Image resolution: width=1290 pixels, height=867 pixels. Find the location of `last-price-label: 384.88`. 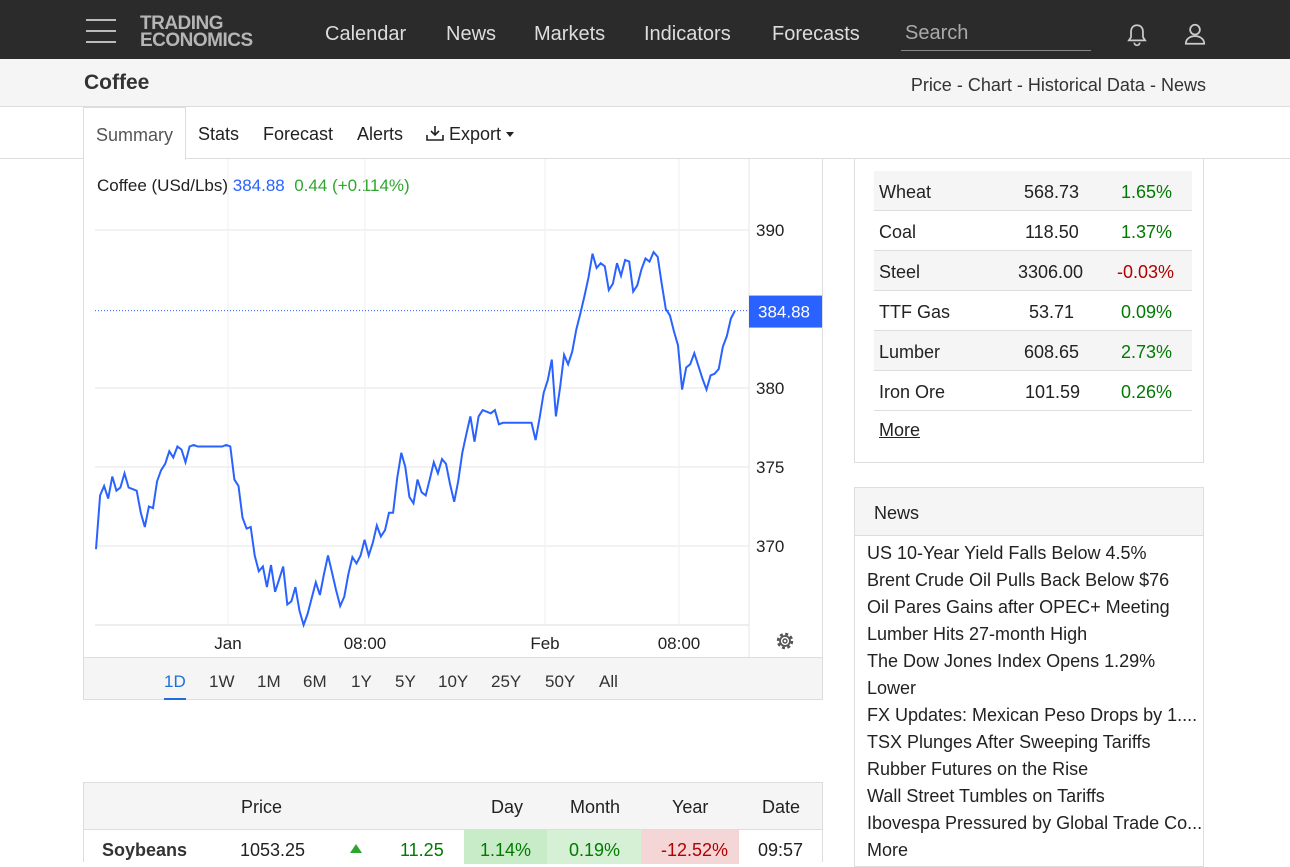

last-price-label: 384.88 is located at coordinates (784, 312).